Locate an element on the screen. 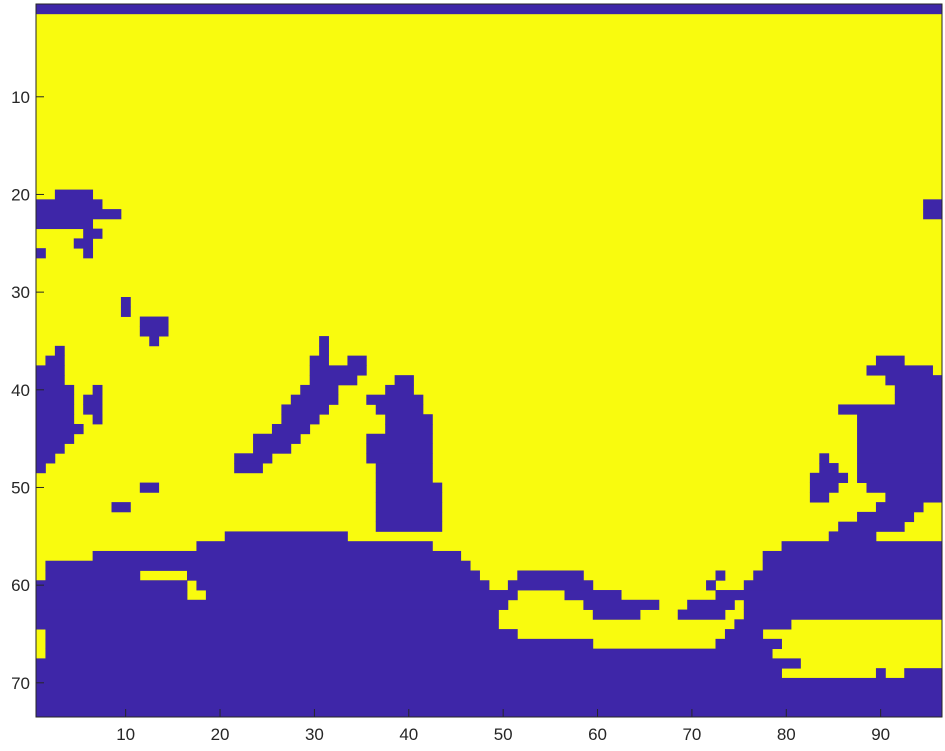 This screenshot has width=945, height=751. x-axis-ticks: 10 20 30 40 50 60 70 80 90 is located at coordinates (503, 726).